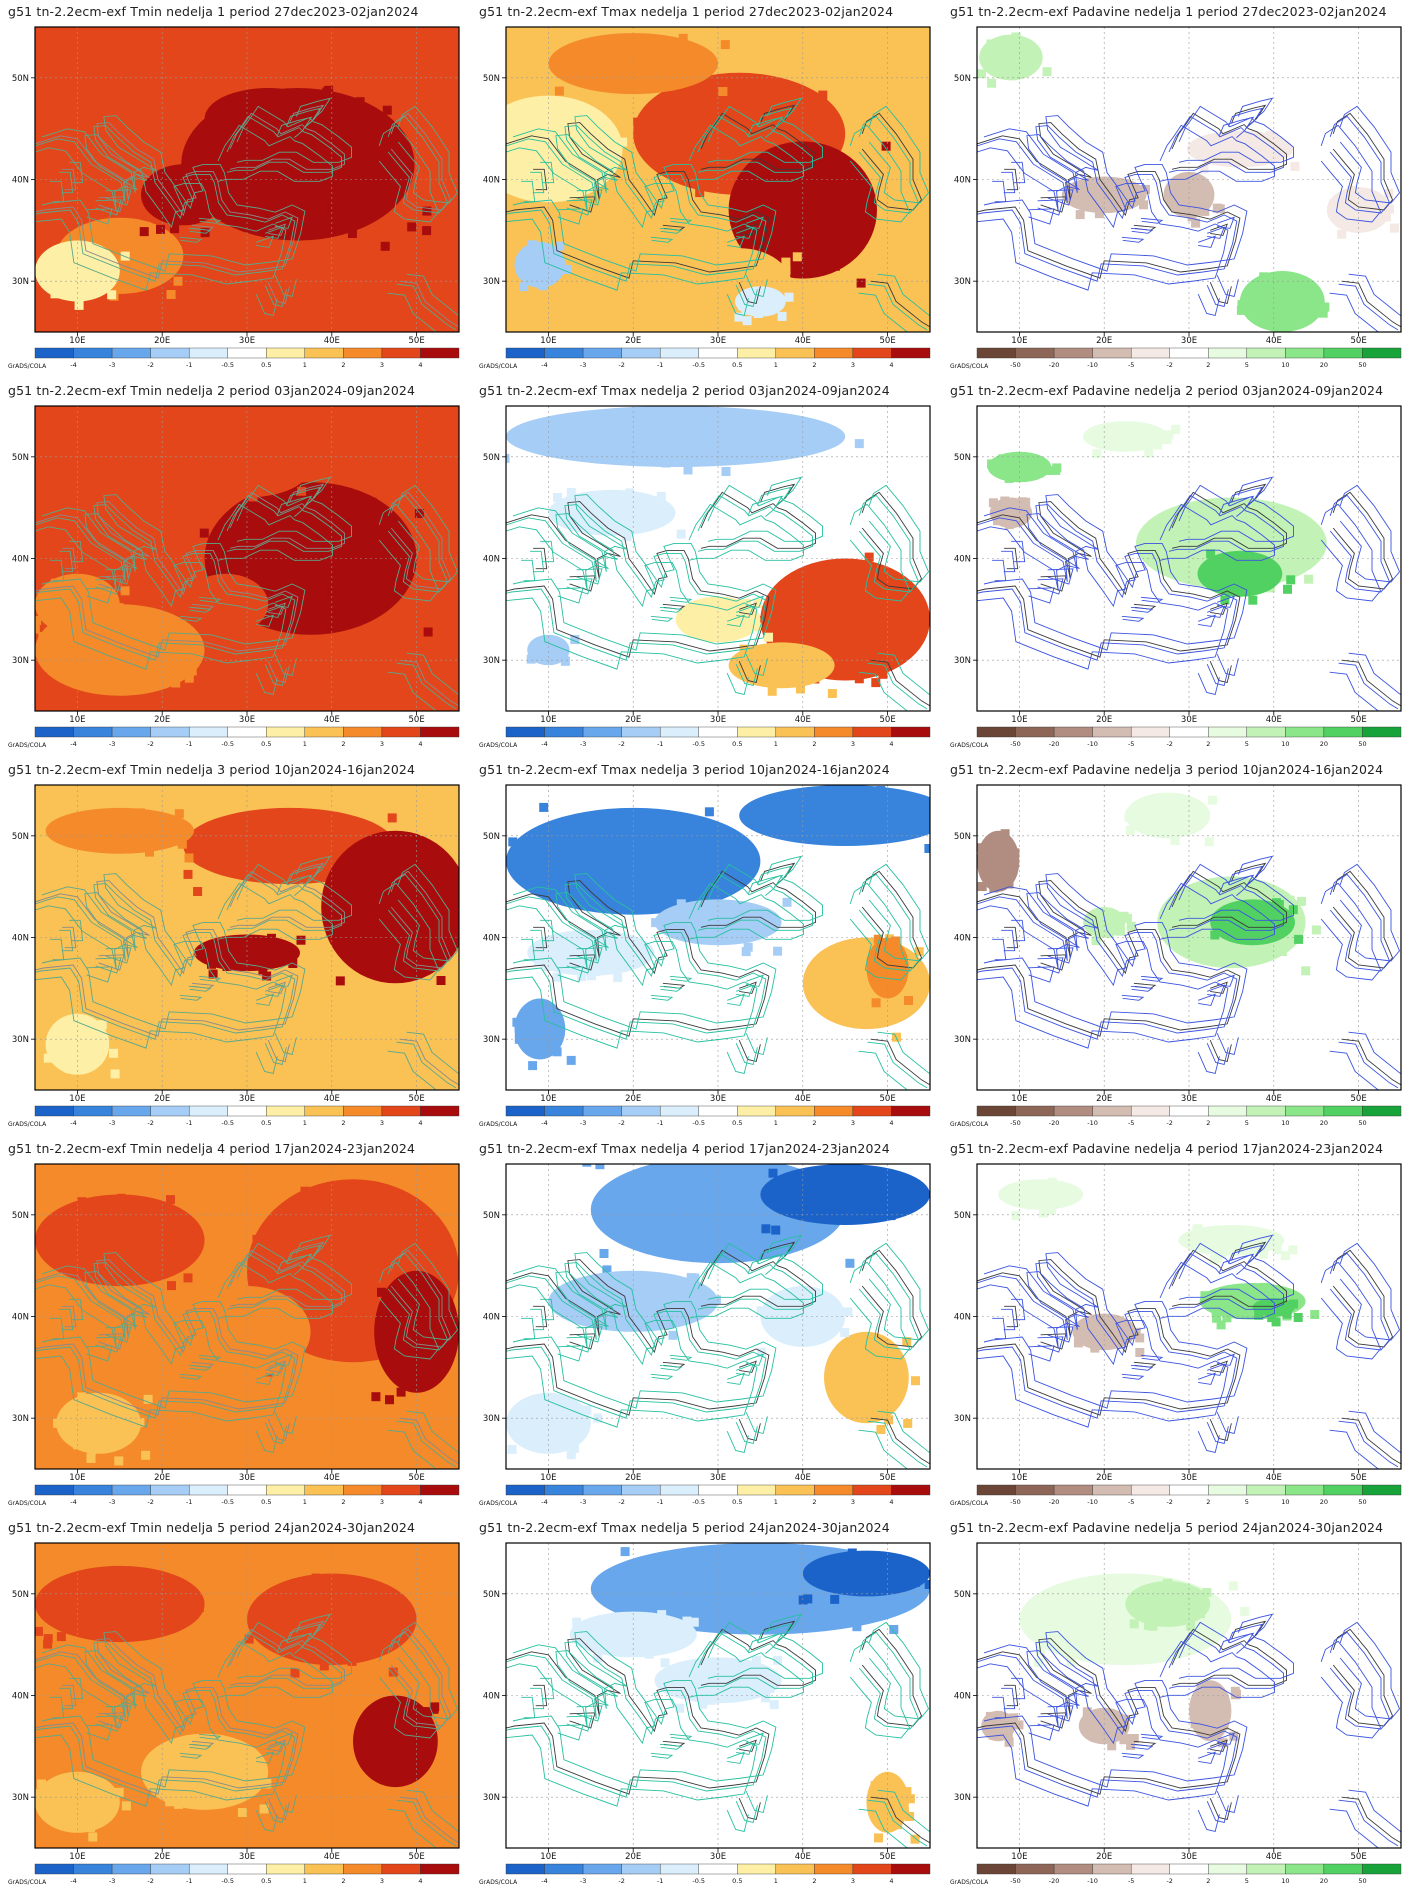 This screenshot has height=1895, width=1414. I want to click on lon-tick-label: 20E, so click(633, 1857).